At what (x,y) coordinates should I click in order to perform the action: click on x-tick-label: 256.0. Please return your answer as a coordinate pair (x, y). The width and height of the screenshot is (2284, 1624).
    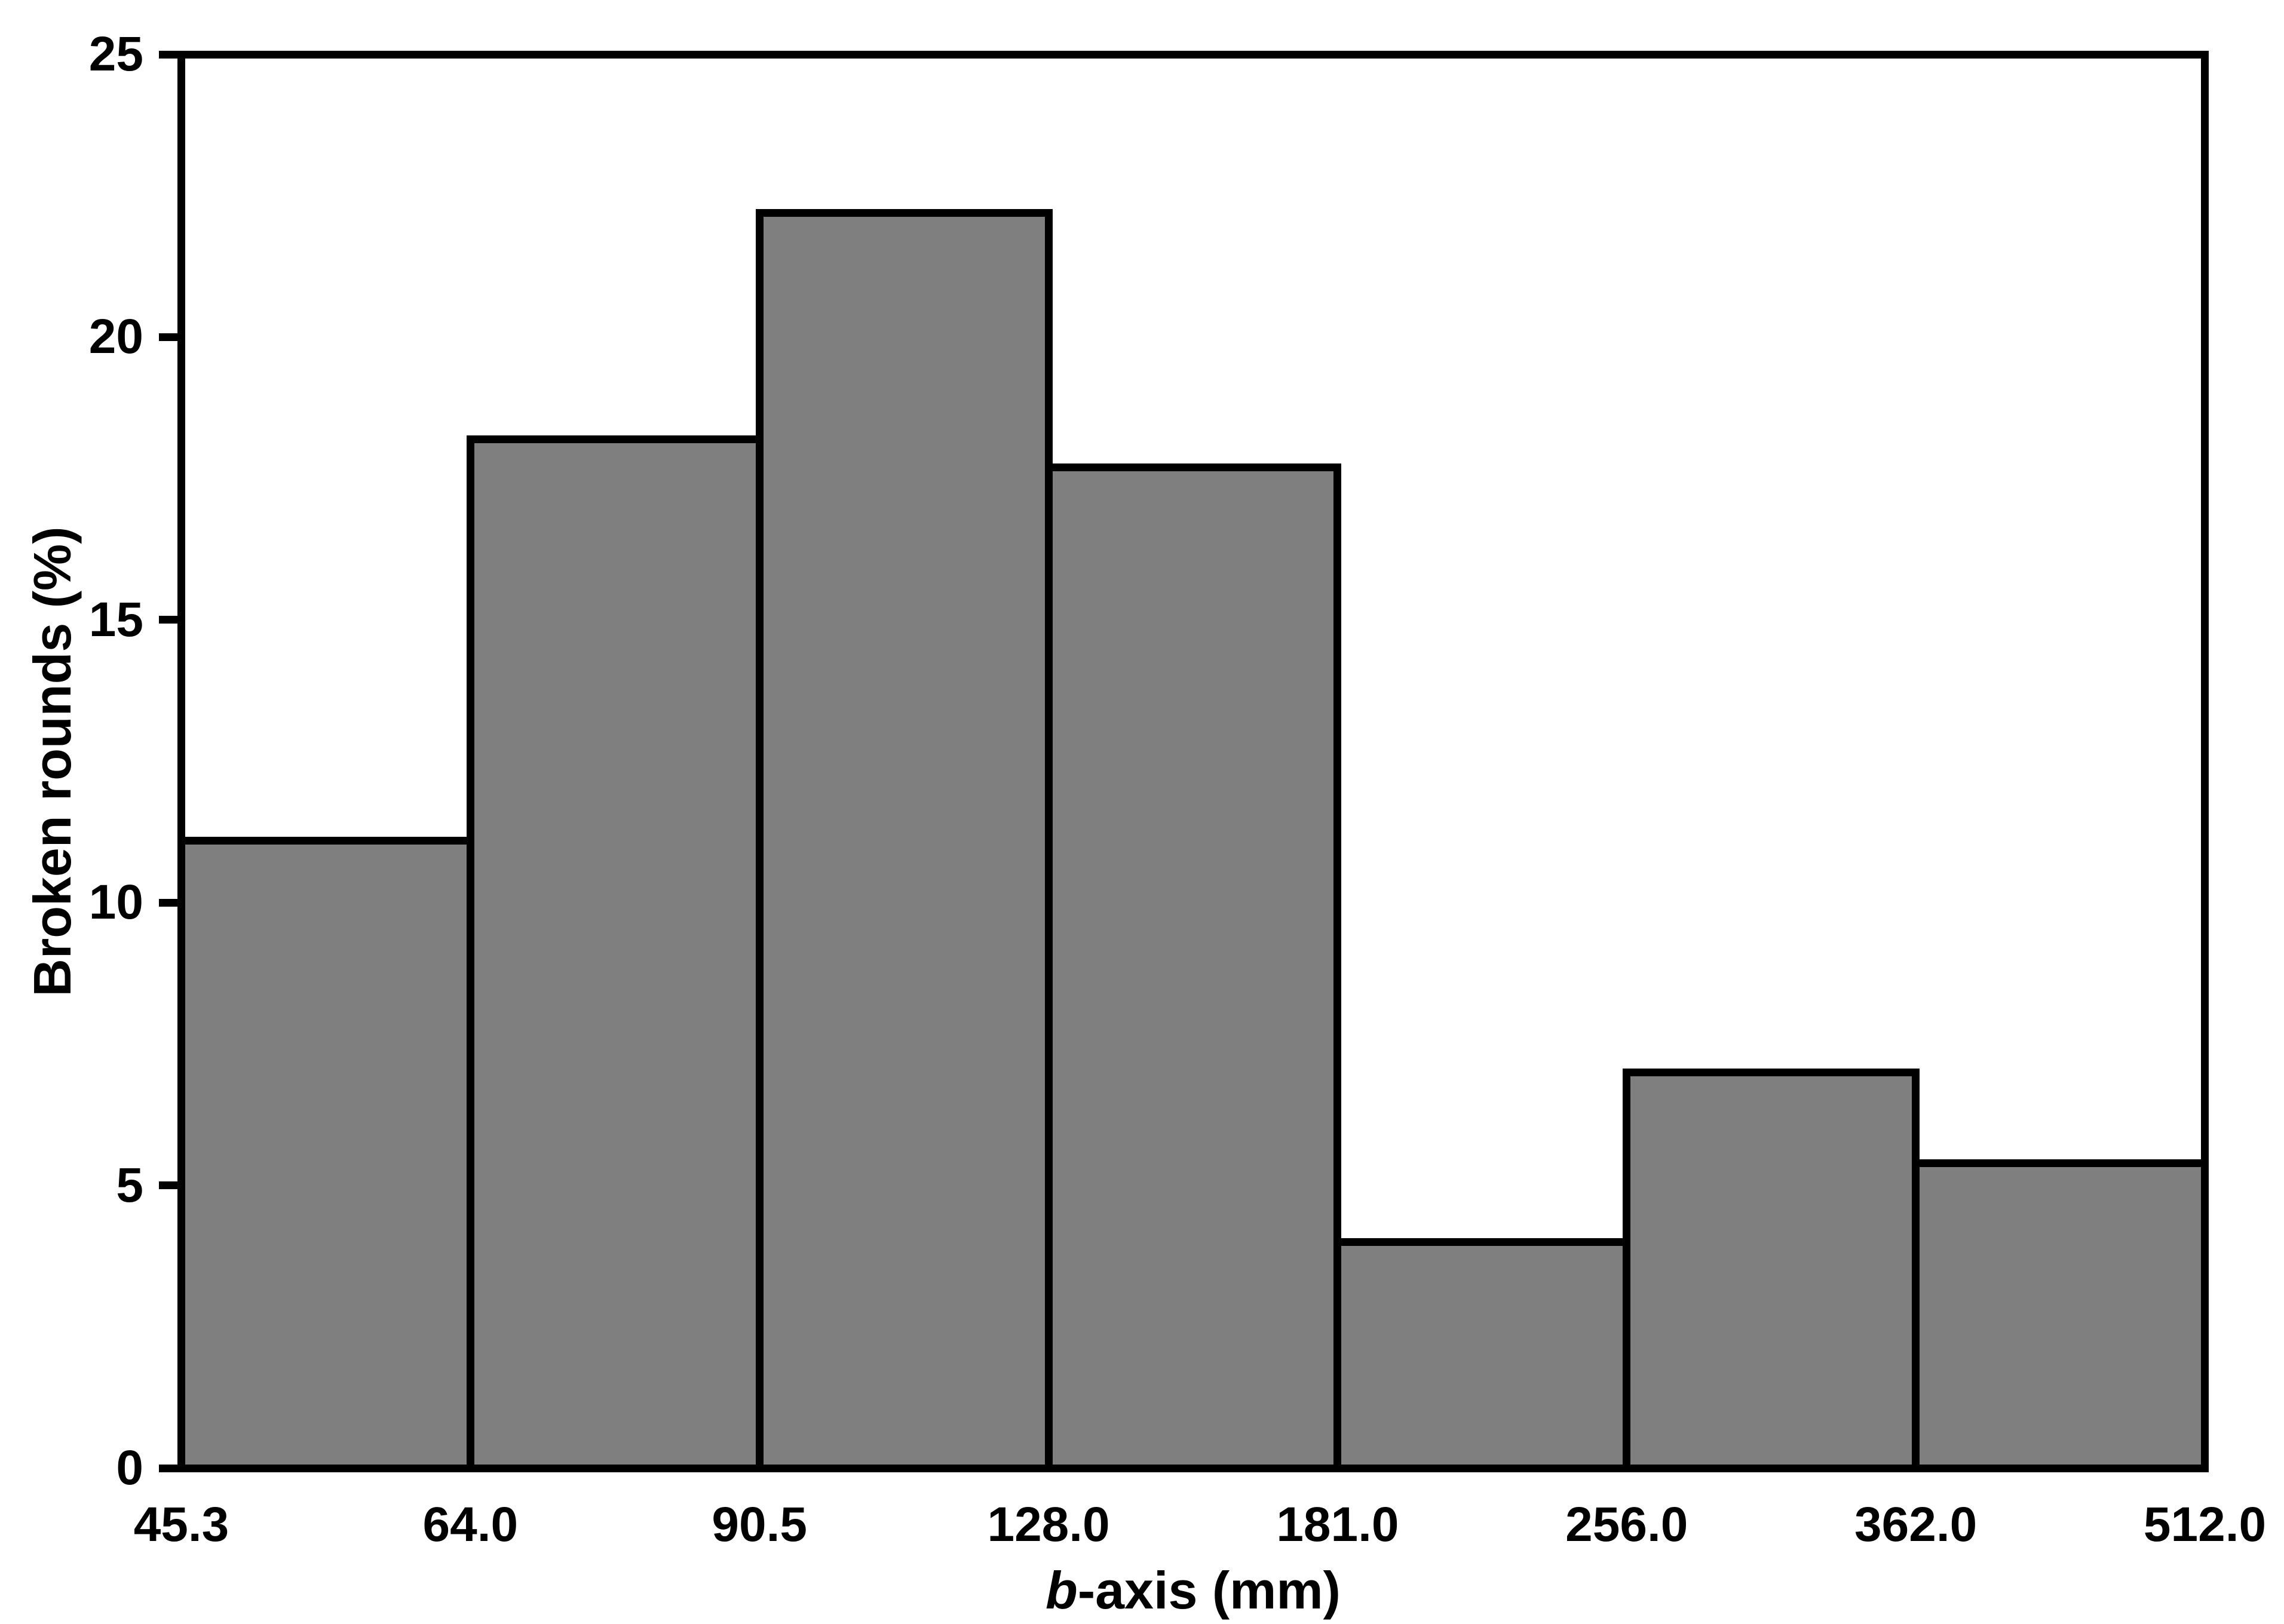
    Looking at the image, I should click on (1627, 1524).